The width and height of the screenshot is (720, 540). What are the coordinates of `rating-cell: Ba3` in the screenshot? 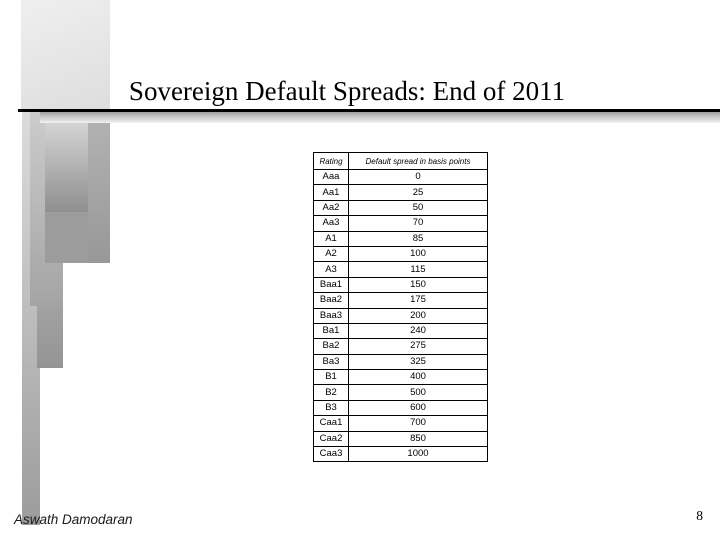 It's located at (331, 362).